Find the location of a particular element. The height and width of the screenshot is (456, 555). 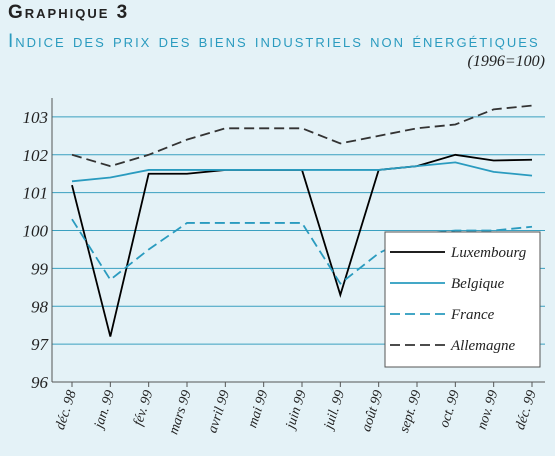

chart-title: Graphique 3 is located at coordinates (69, 12).